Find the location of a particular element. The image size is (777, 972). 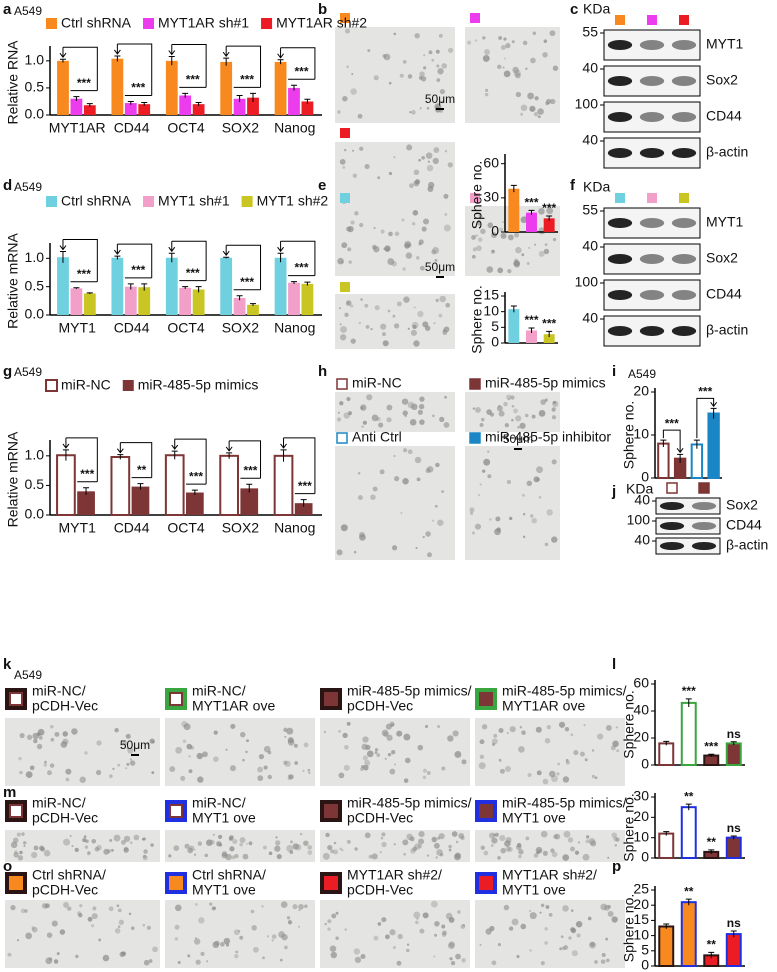

y-tick-label: 15 is located at coordinates (491, 295).